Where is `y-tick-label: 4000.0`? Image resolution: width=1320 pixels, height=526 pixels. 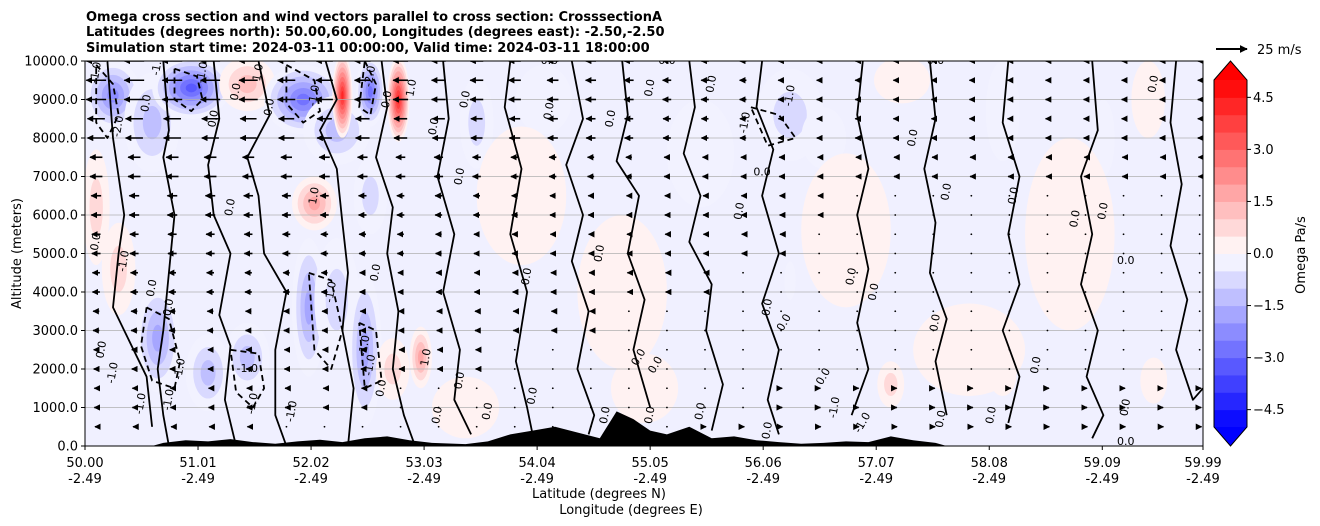 y-tick-label: 4000.0 is located at coordinates (56, 293).